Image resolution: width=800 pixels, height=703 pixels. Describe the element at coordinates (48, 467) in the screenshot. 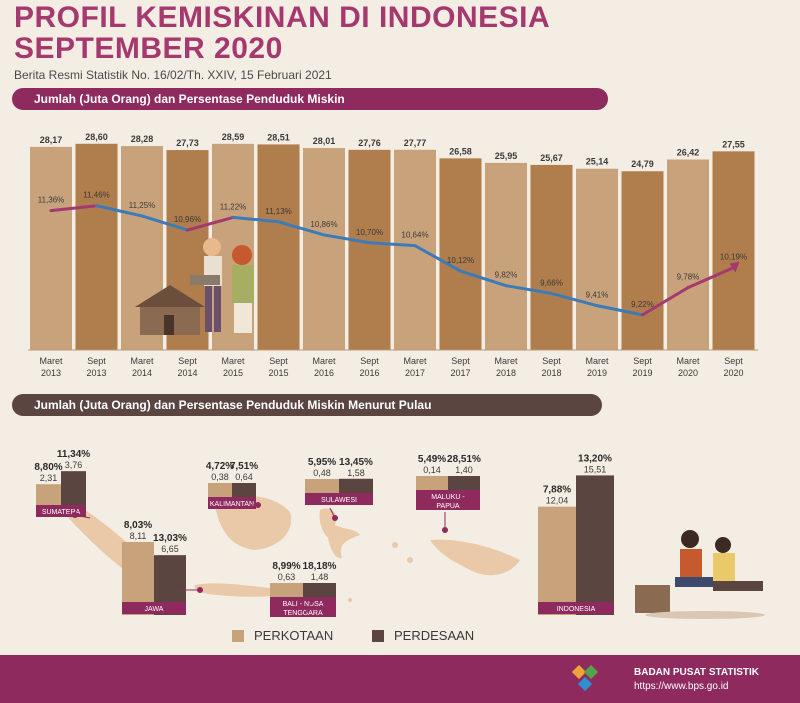

I see `urban-pct-sumatera: 8,80%` at that location.